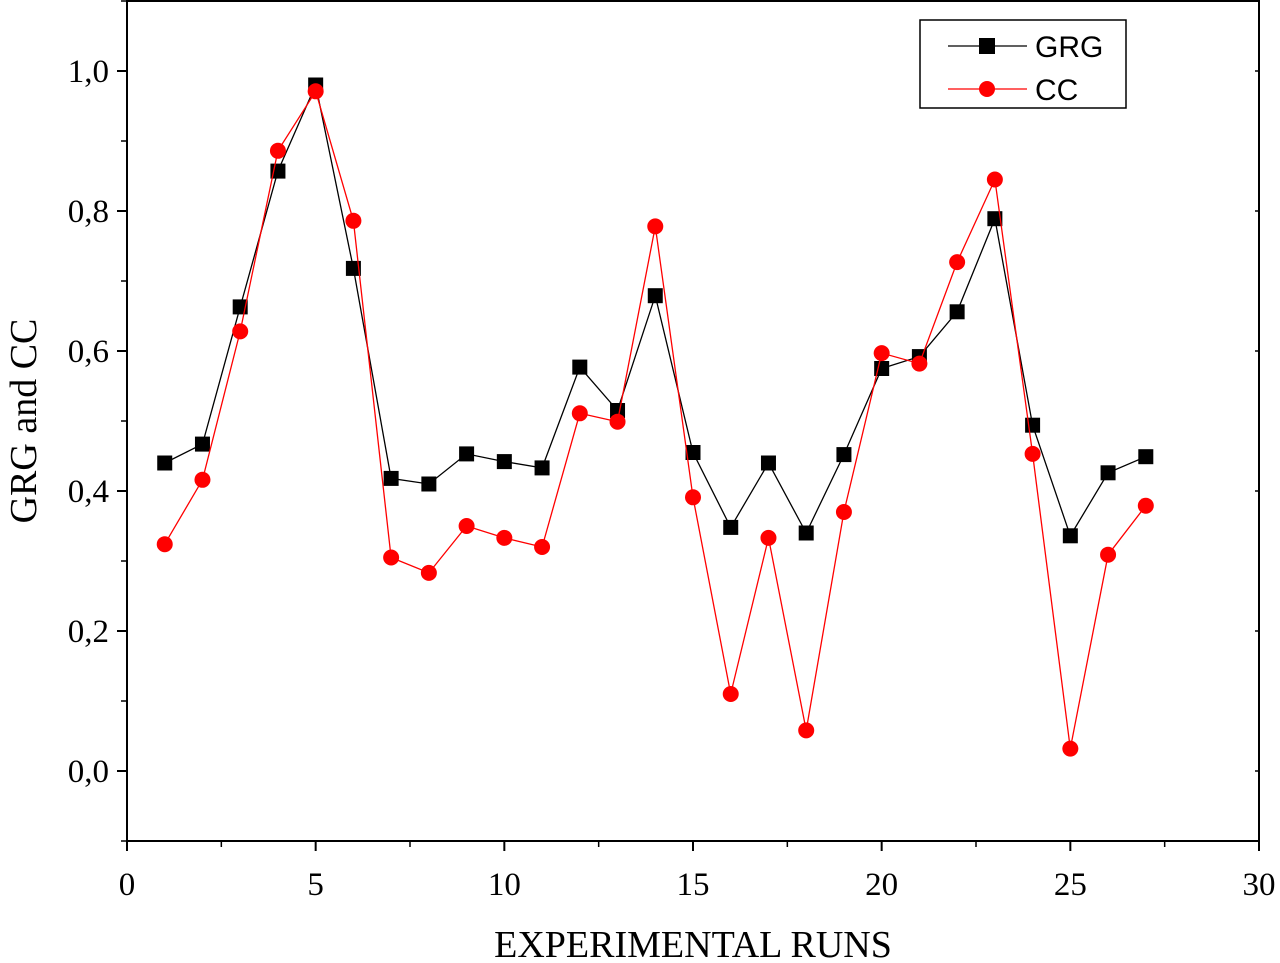 The height and width of the screenshot is (963, 1280). What do you see at coordinates (24, 421) in the screenshot?
I see `y-axis-title: GRG and CC` at bounding box center [24, 421].